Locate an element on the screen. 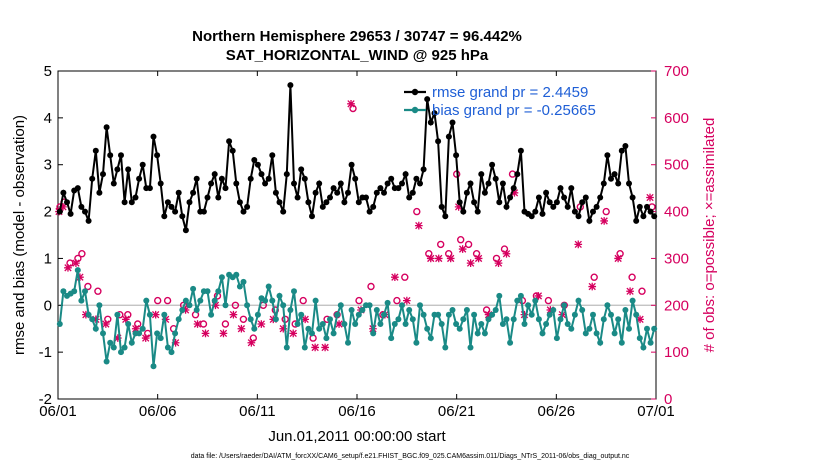 The height and width of the screenshot is (470, 830). y-tick-label-left: 4 is located at coordinates (48, 118).